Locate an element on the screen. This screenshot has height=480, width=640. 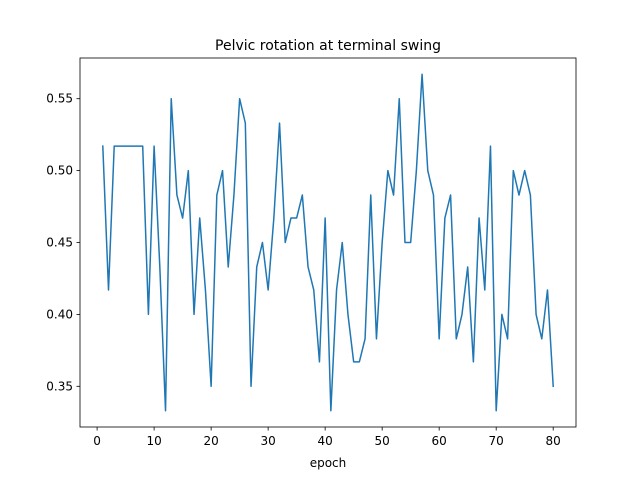
x-tick-label: 30 is located at coordinates (267, 441).